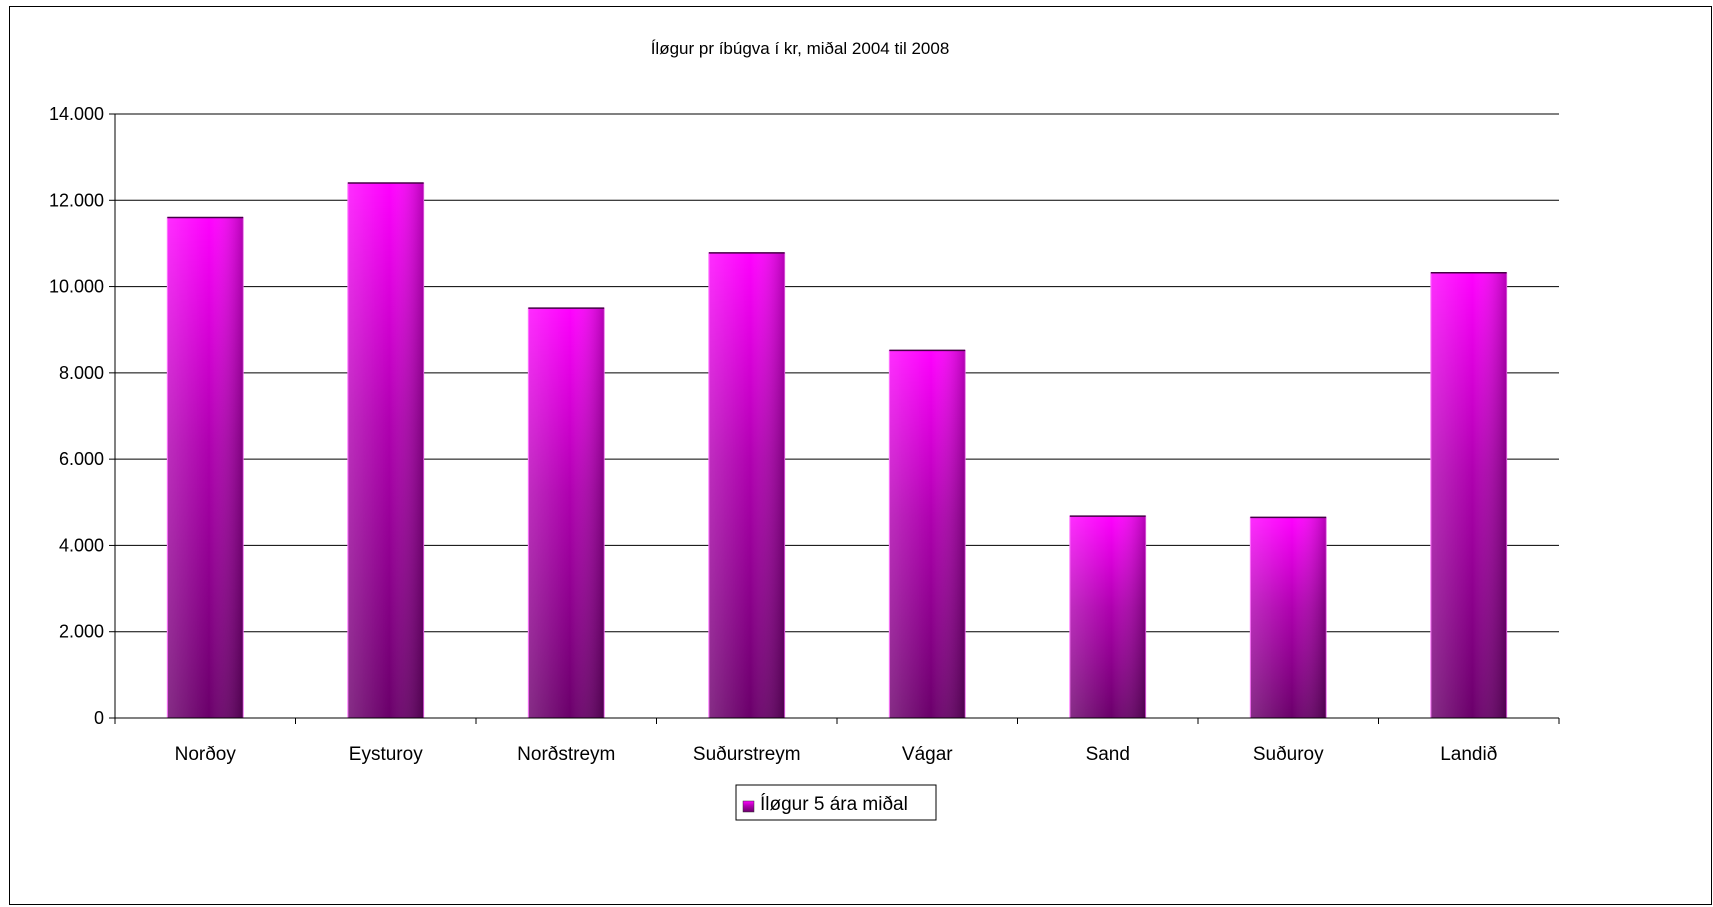 This screenshot has height=907, width=1713. I want to click on x-category-label: Suðuroy, so click(1288, 754).